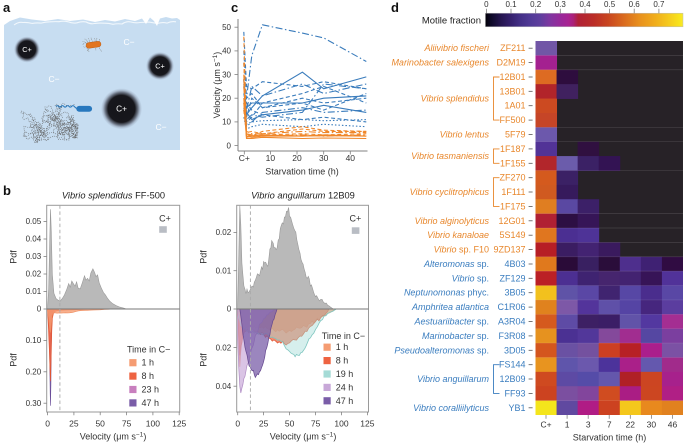  I want to click on svg-text: 0.6, so click(635, 4).